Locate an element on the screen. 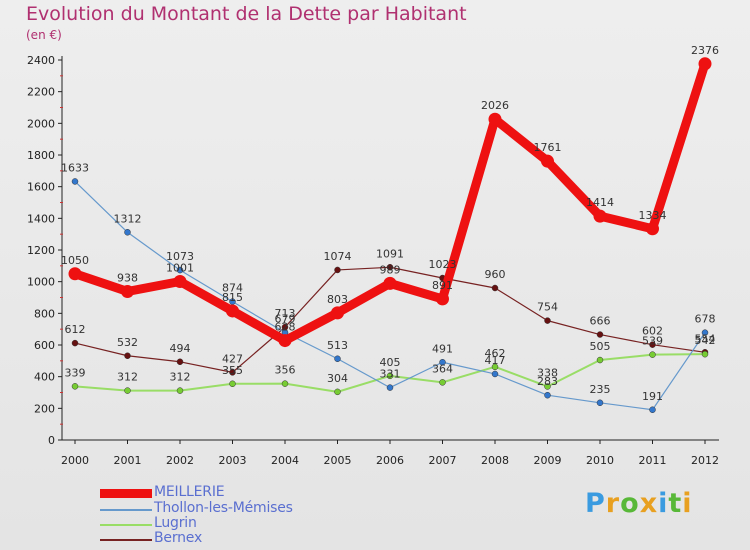 This screenshot has height=550, width=750. y-tick-label: 2400 is located at coordinates (41, 60).